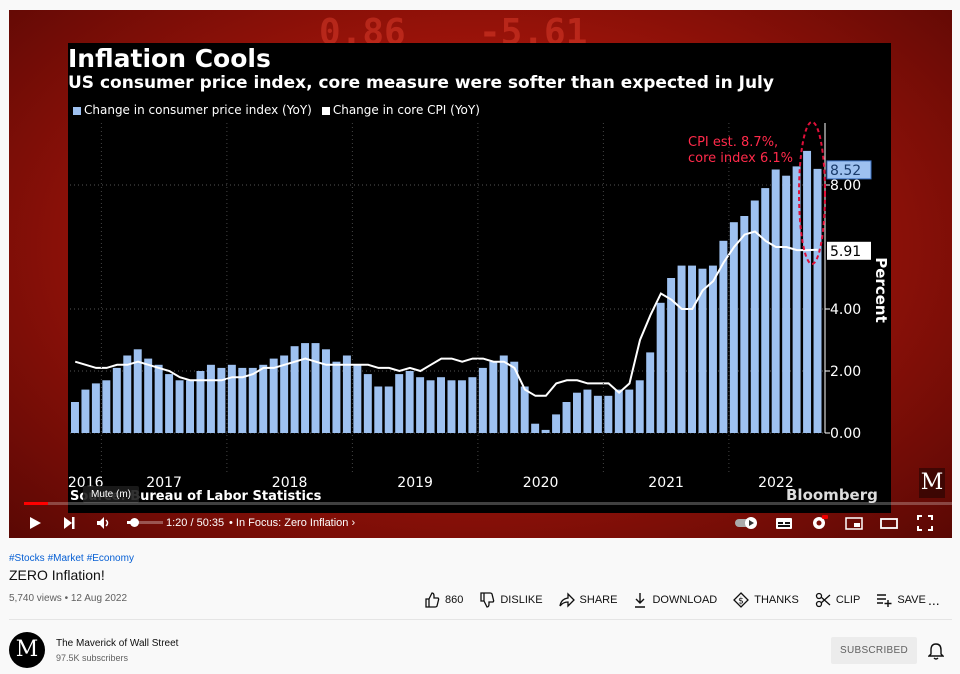 This screenshot has width=960, height=674. What do you see at coordinates (740, 158) in the screenshot?
I see `annotation-text: core index 6.1%` at bounding box center [740, 158].